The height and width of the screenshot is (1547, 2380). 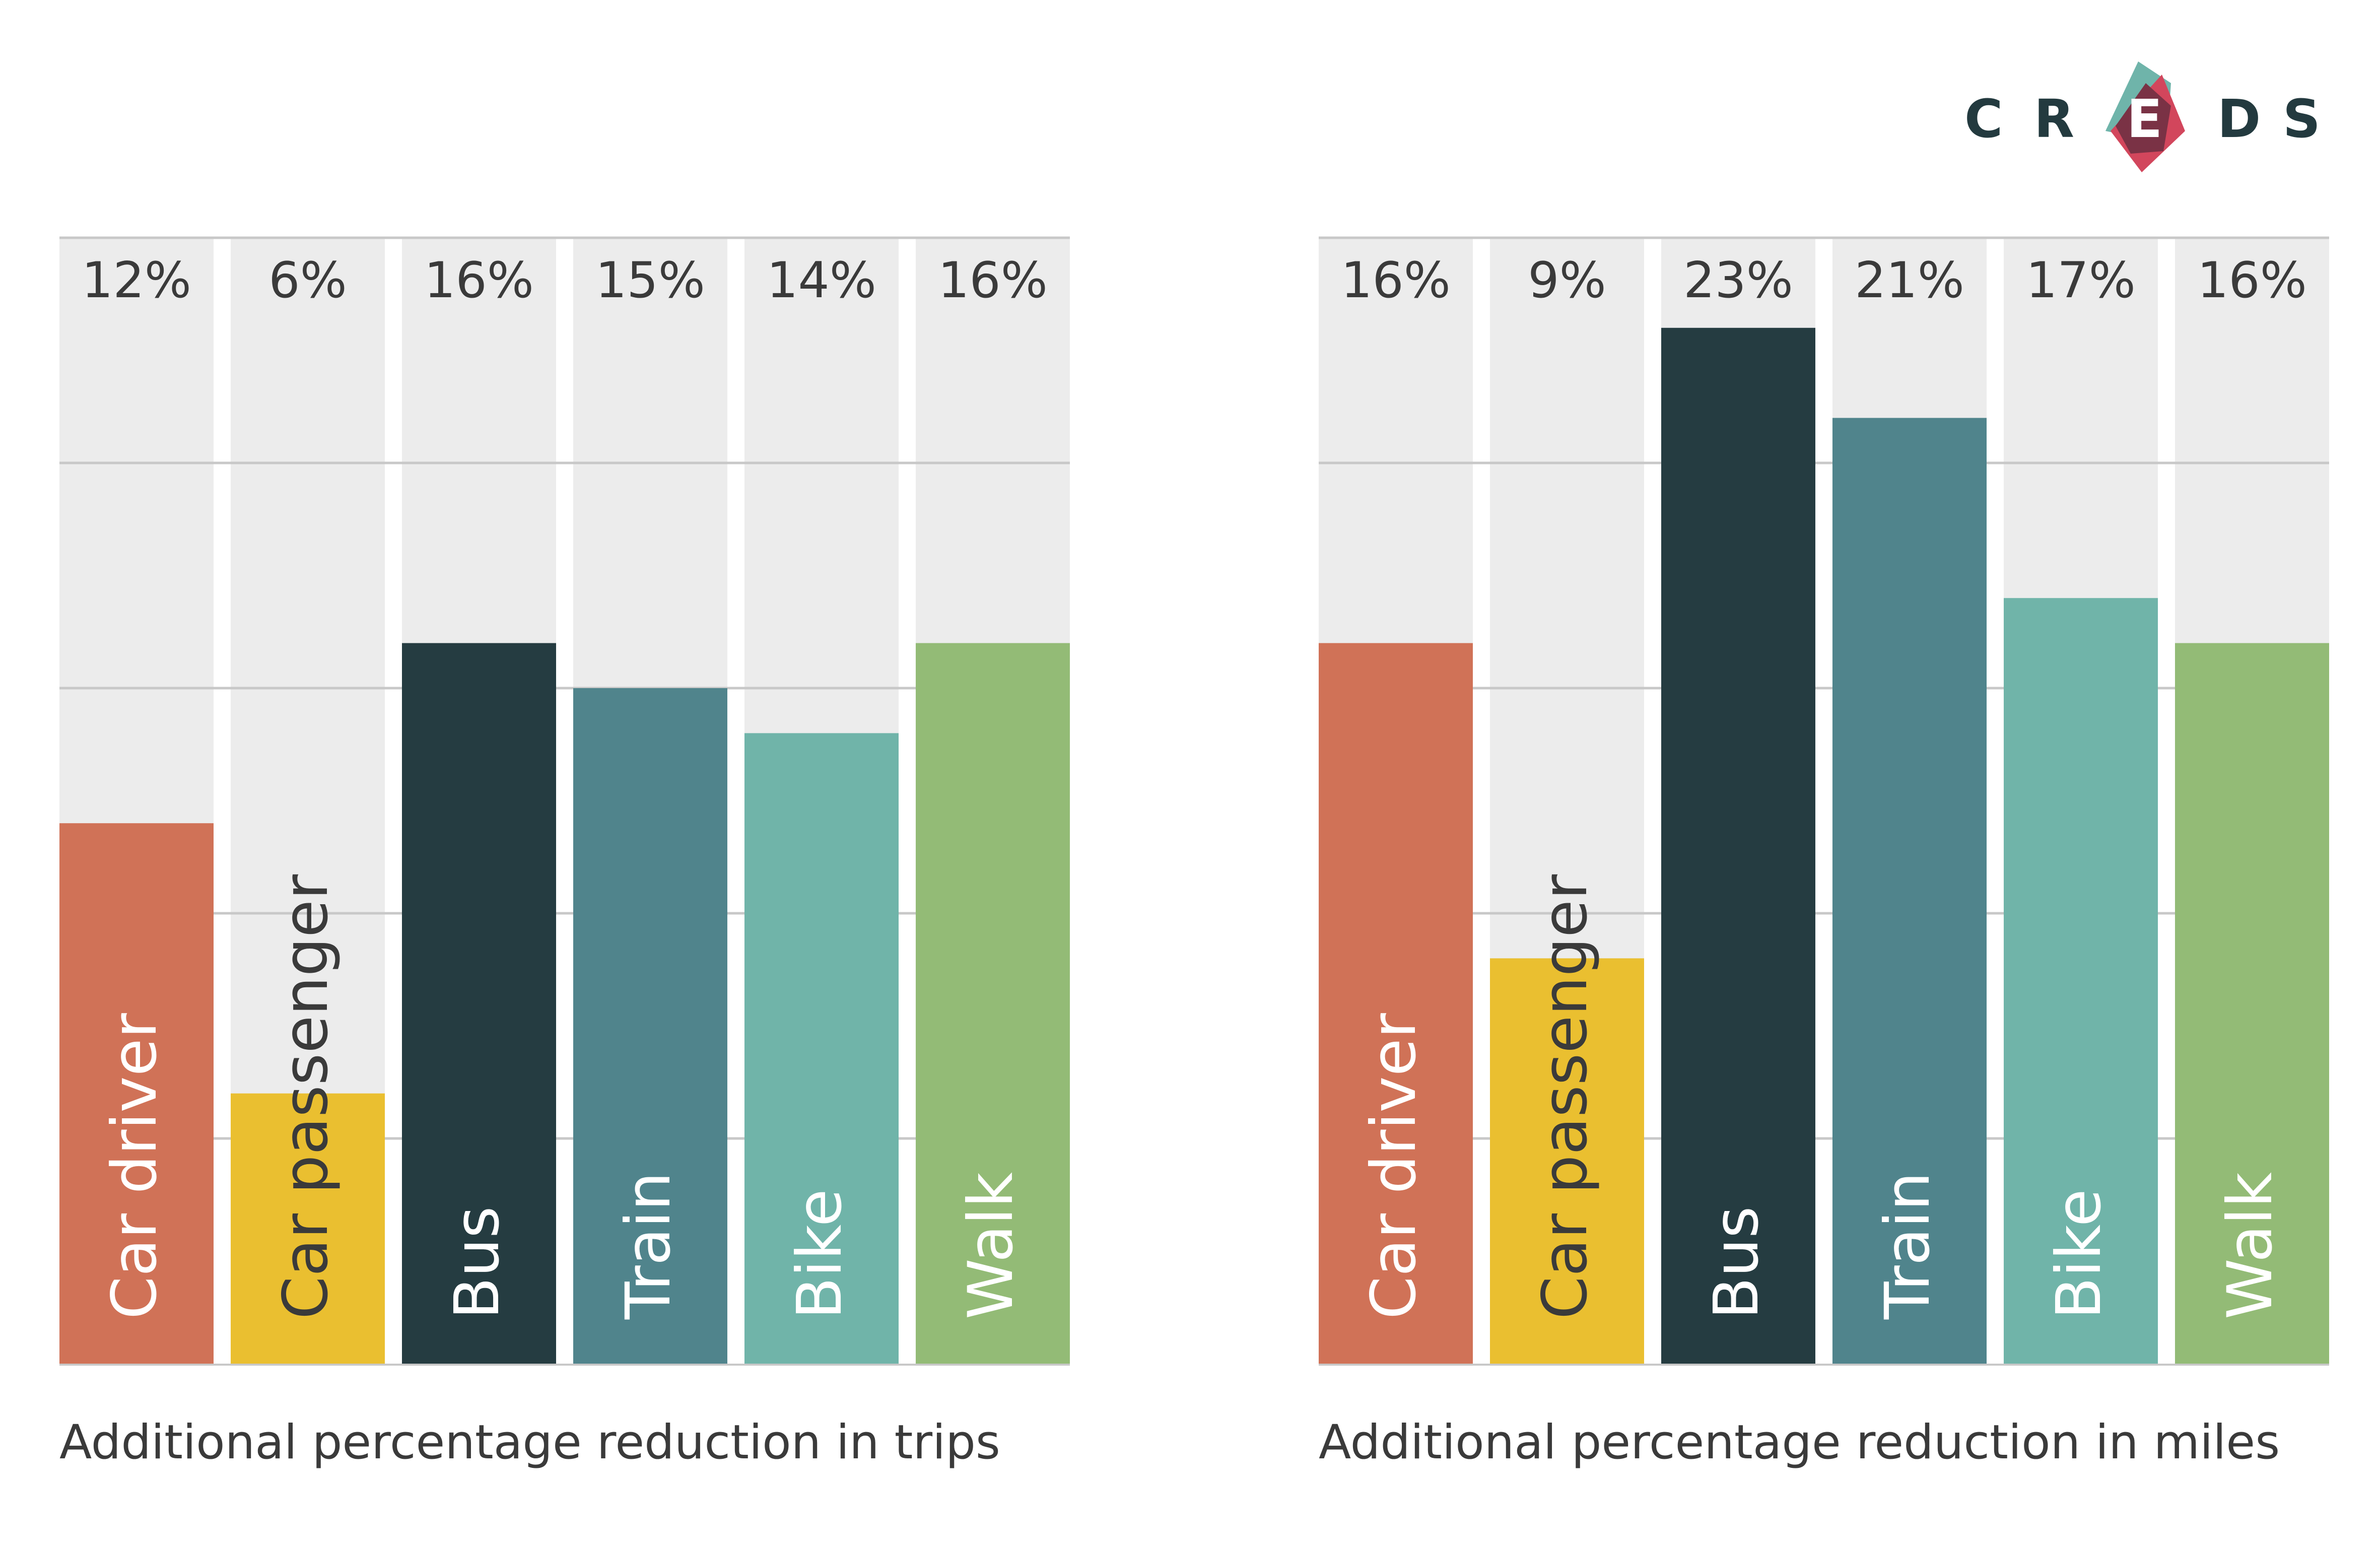 I want to click on bar-2-bike, so click(x=2081, y=981).